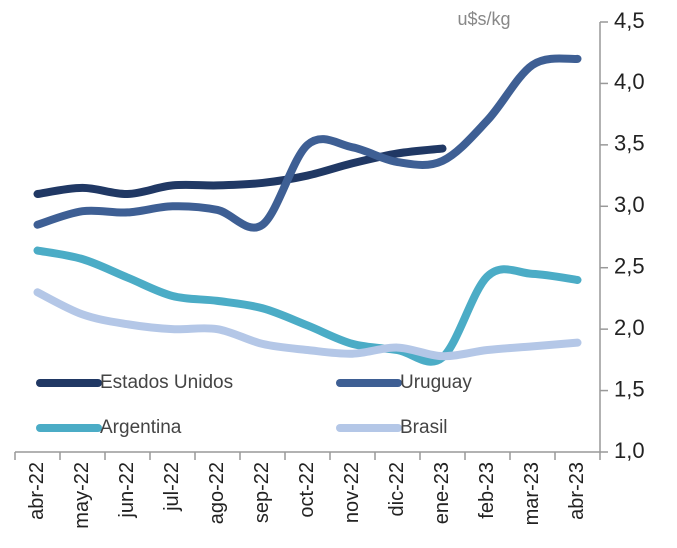 This screenshot has width=677, height=548. Describe the element at coordinates (172, 487) in the screenshot. I see `x-tick-label: jul-22` at that location.